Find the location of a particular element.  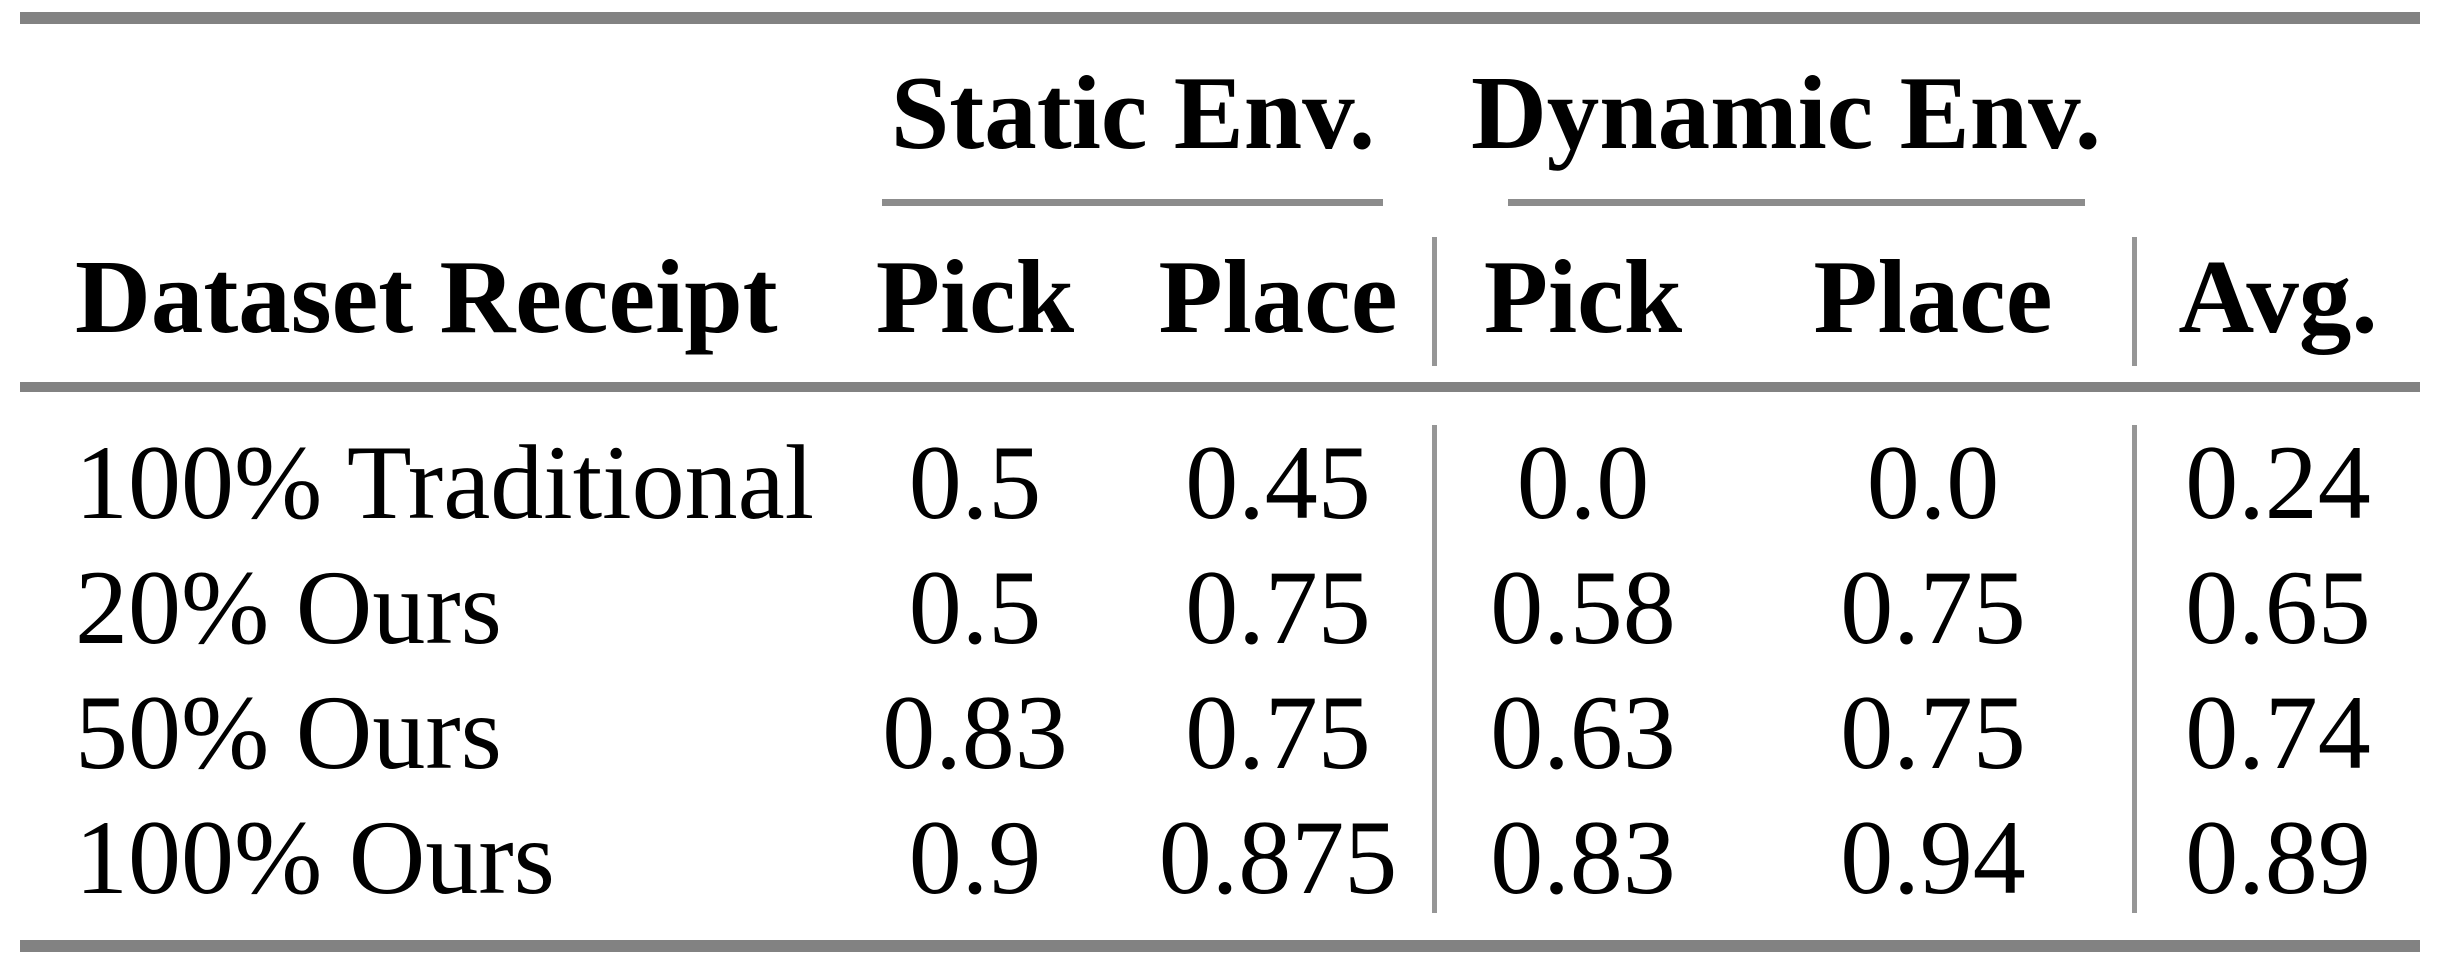

col-header-static-place: Place is located at coordinates (1278, 296).